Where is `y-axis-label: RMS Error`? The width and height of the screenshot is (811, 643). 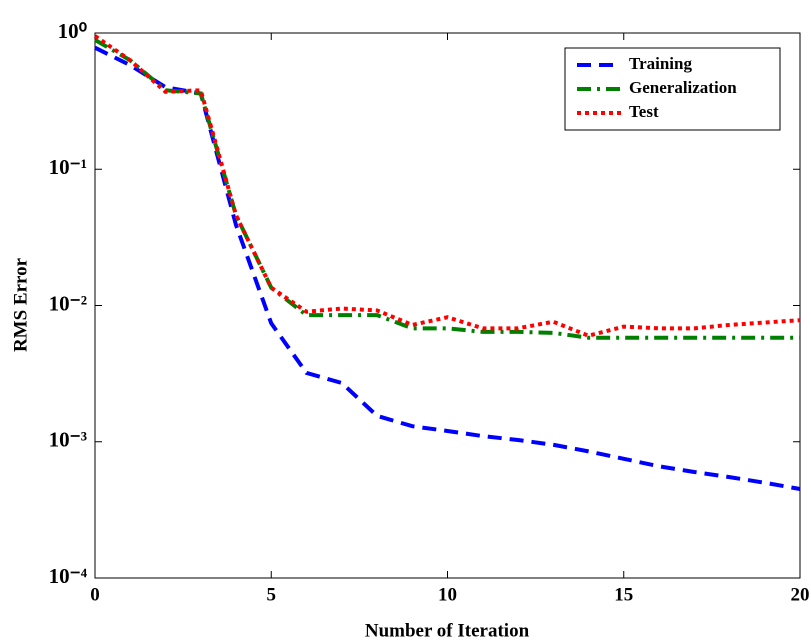 y-axis-label: RMS Error is located at coordinates (20, 304).